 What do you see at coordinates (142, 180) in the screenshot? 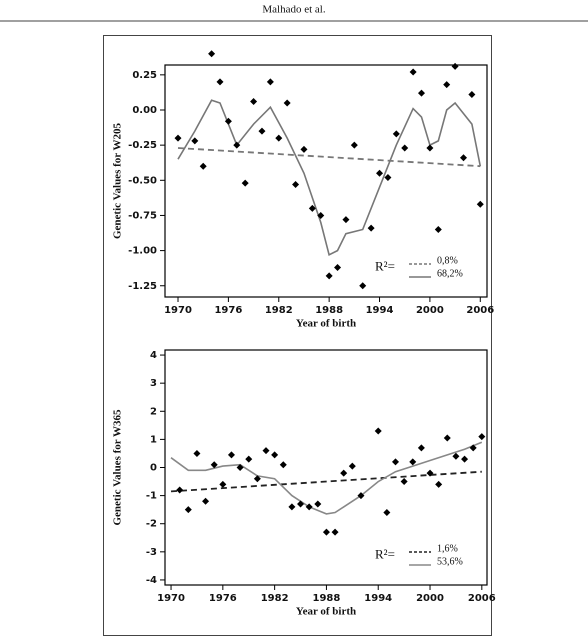
I see `y-tick-label: -0.50` at bounding box center [142, 180].